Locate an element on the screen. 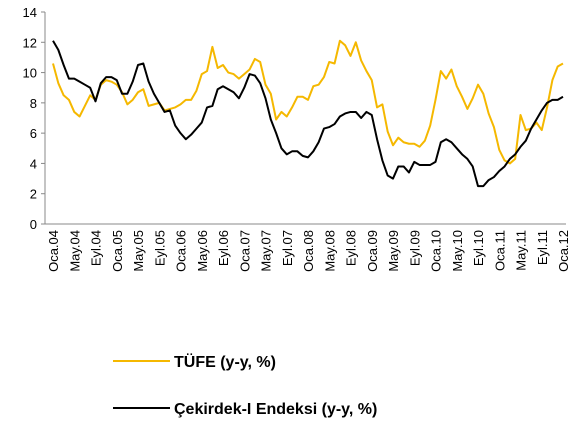 This screenshot has height=435, width=572. x-tick-label: Eyl.08 is located at coordinates (351, 248).